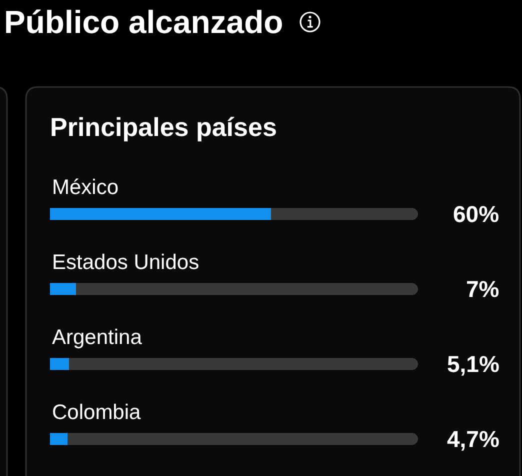 Image resolution: width=522 pixels, height=476 pixels. Describe the element at coordinates (97, 412) in the screenshot. I see `y-tick-label: Colombia` at that location.